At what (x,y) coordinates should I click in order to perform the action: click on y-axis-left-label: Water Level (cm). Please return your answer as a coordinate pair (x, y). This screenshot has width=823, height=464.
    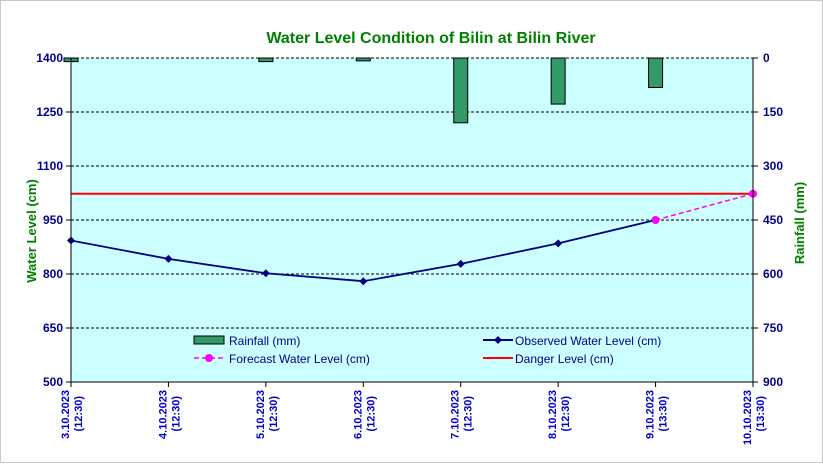
    Looking at the image, I should click on (31, 231).